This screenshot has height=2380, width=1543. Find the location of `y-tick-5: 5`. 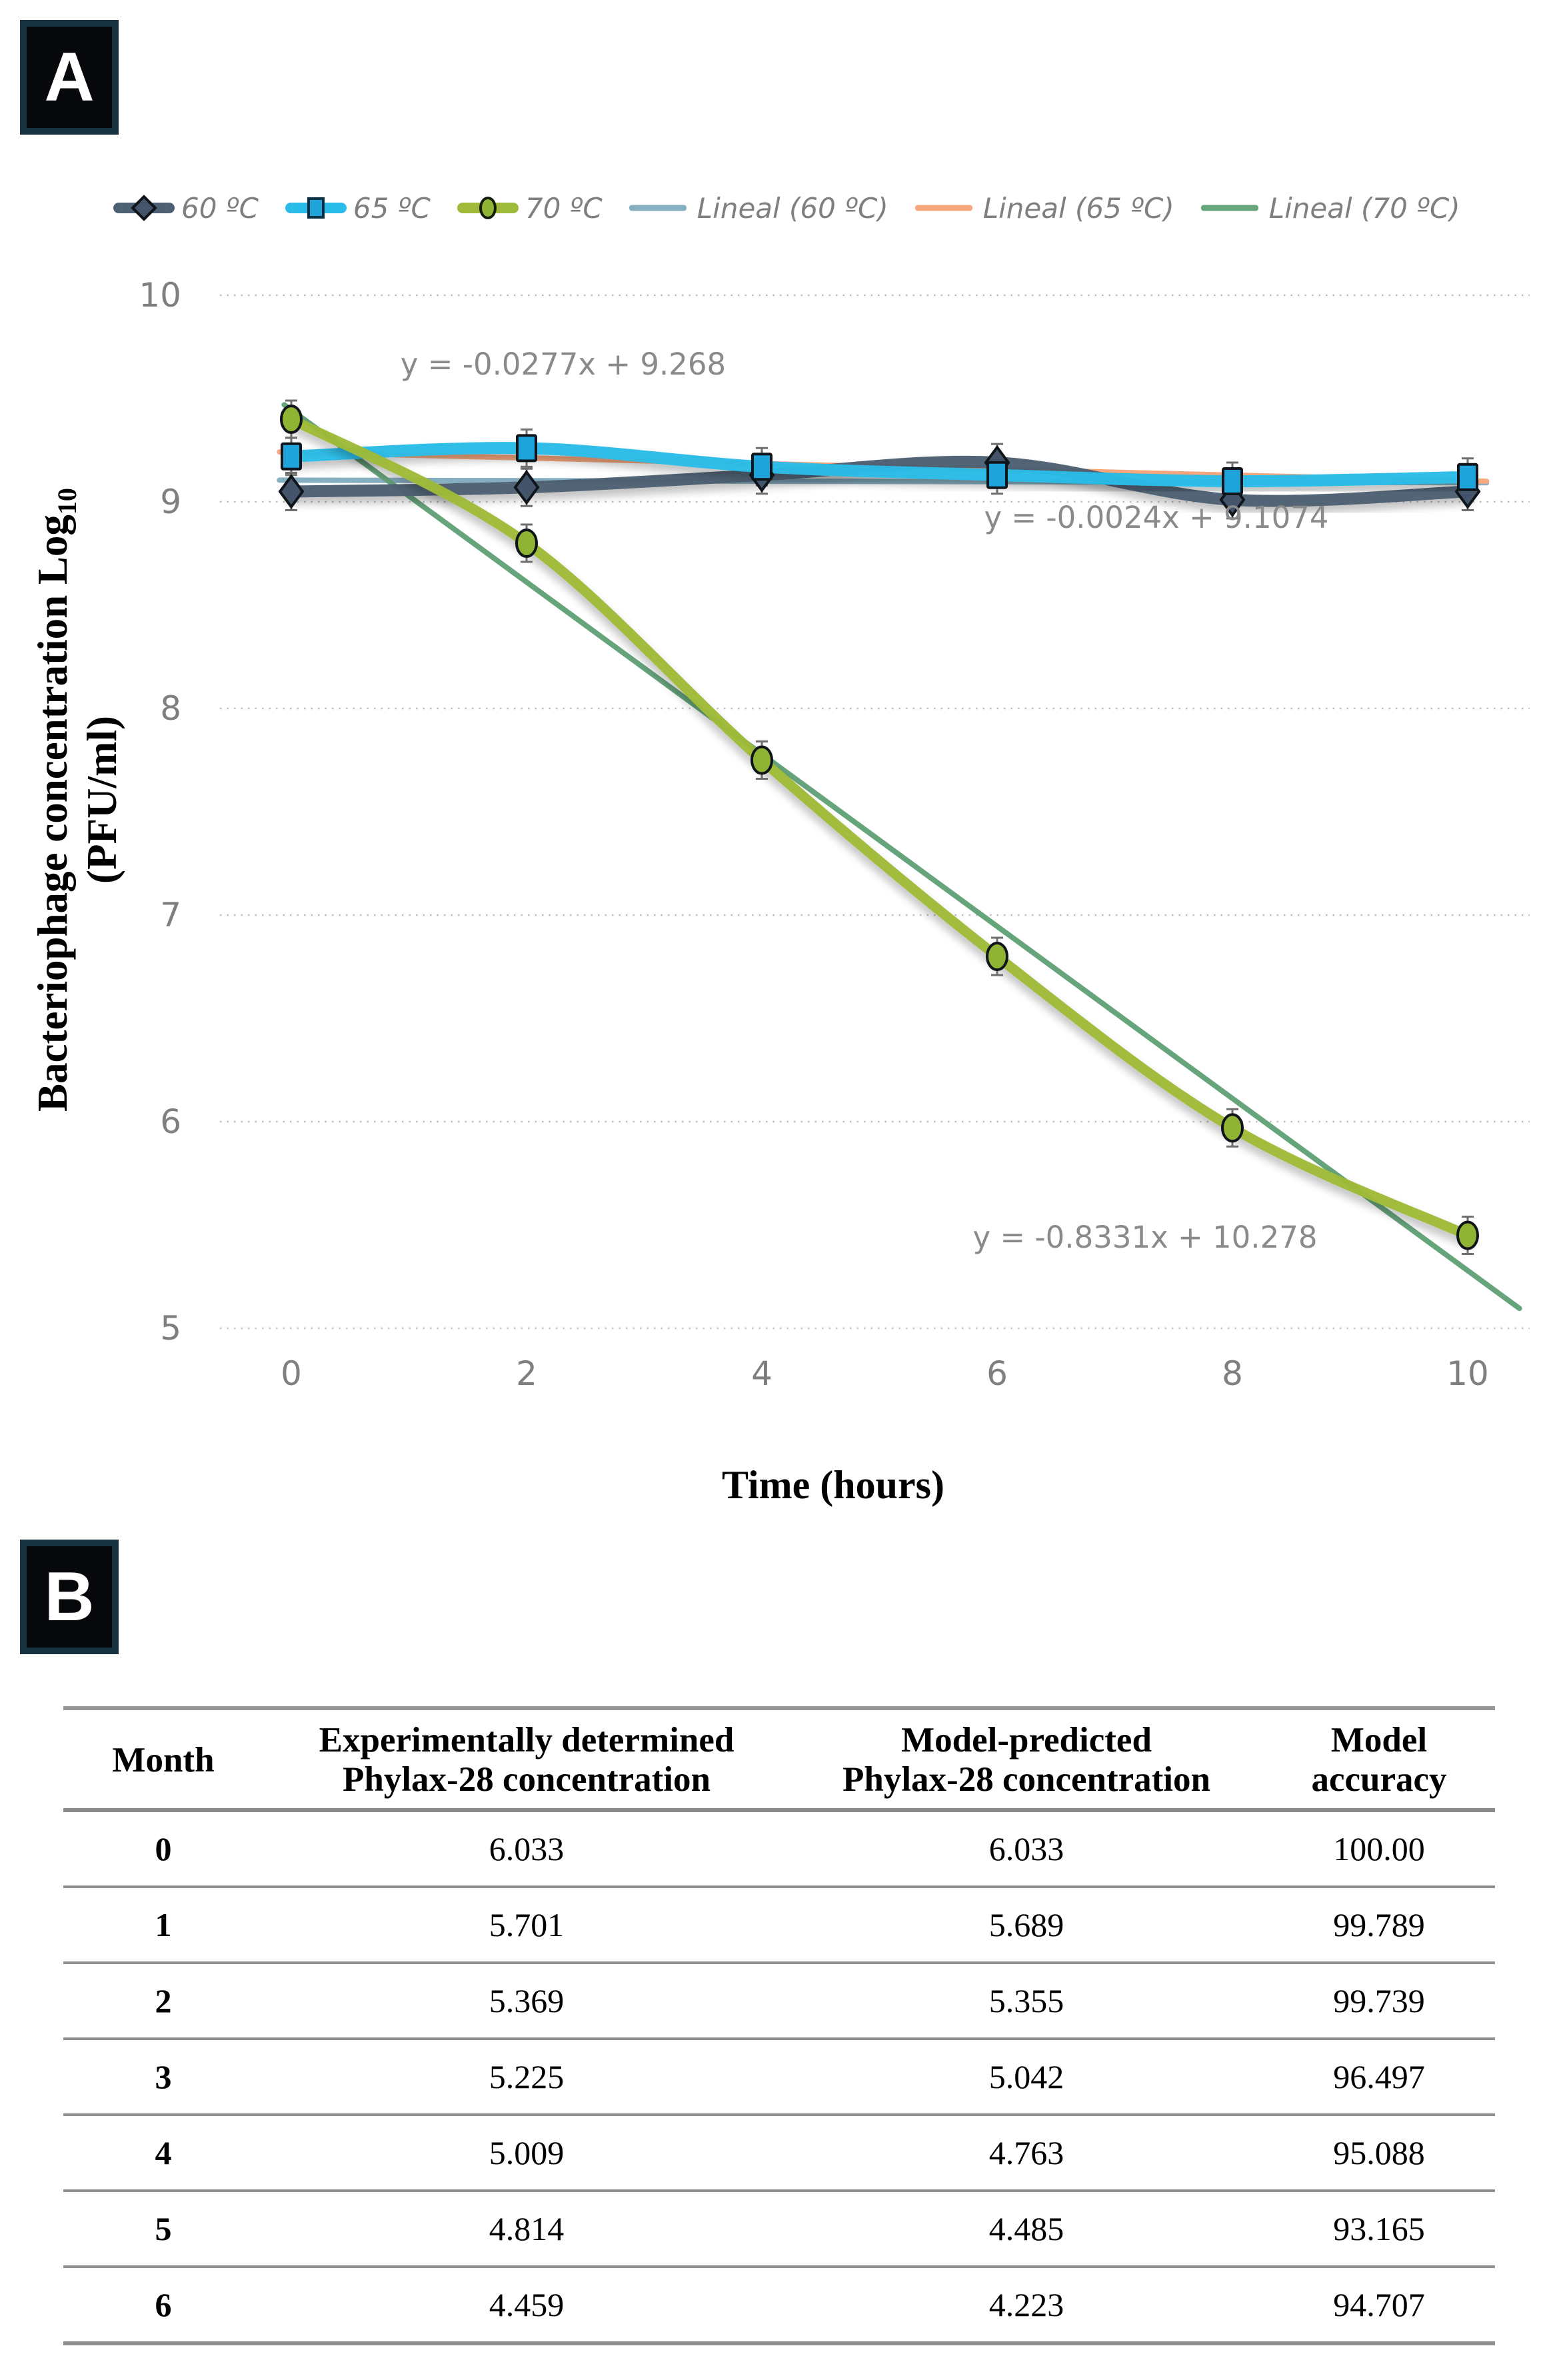

y-tick-5: 5 is located at coordinates (170, 1328).